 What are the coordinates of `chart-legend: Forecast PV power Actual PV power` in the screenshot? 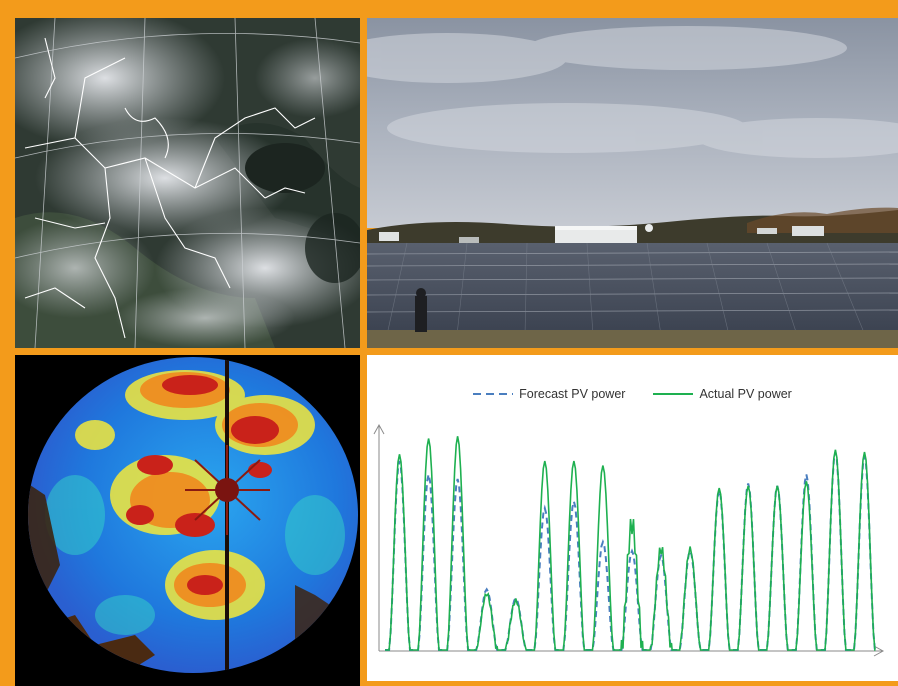 It's located at (632, 394).